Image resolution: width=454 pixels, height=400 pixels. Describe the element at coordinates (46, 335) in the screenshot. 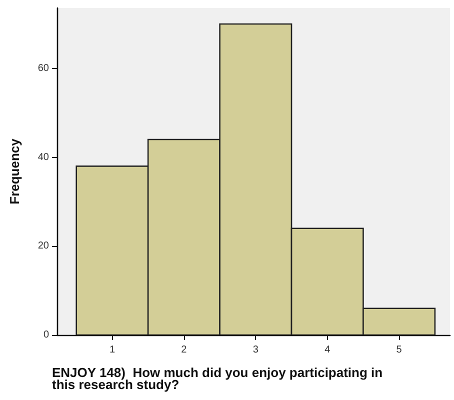

I see `y-tick-label: 0` at that location.